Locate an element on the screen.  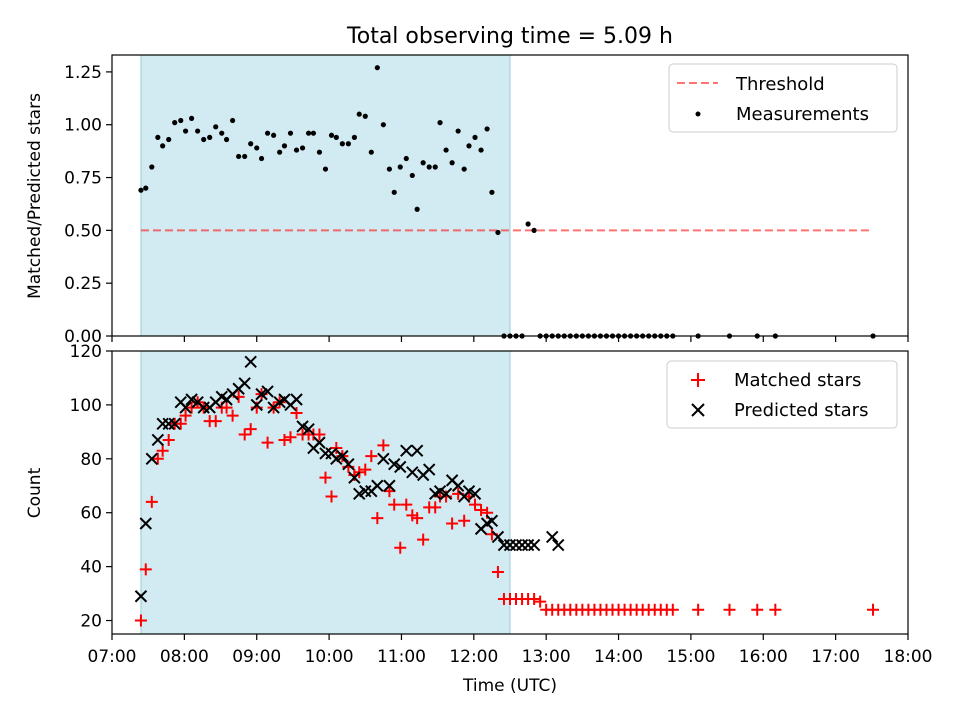
bottom-x-tick-label: 14:00 is located at coordinates (618, 657).